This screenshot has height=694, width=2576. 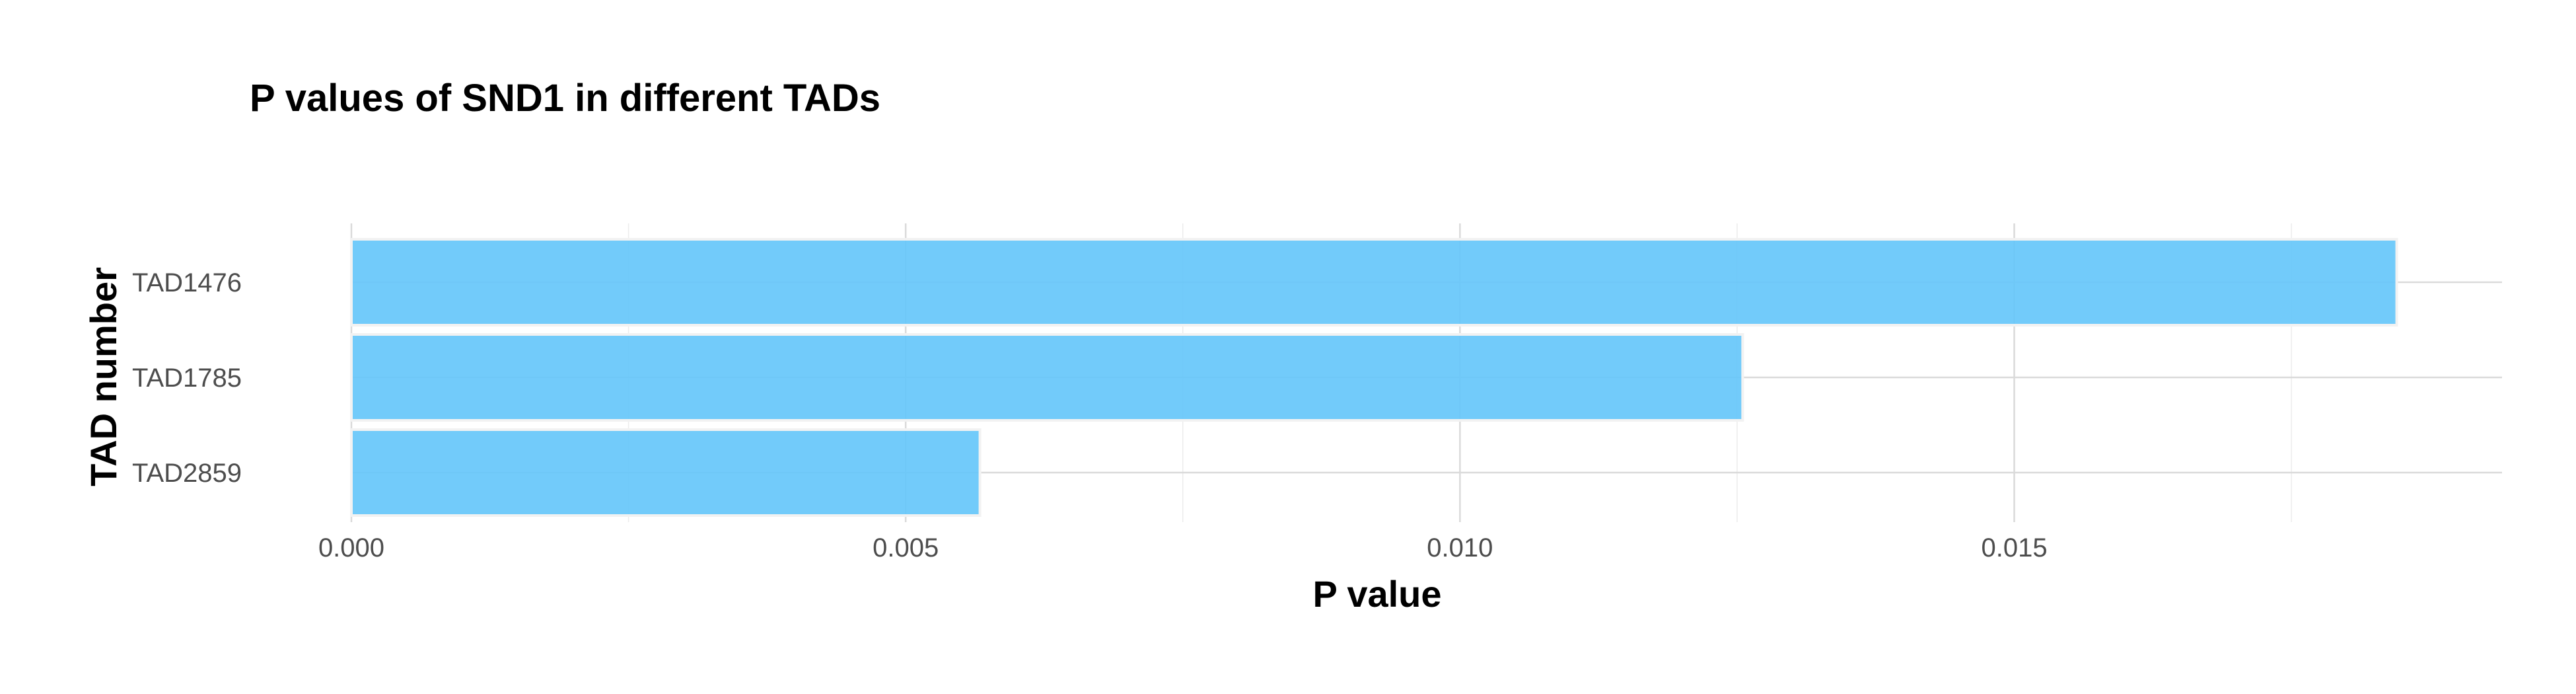 I want to click on bar-tad1785, so click(x=1046, y=377).